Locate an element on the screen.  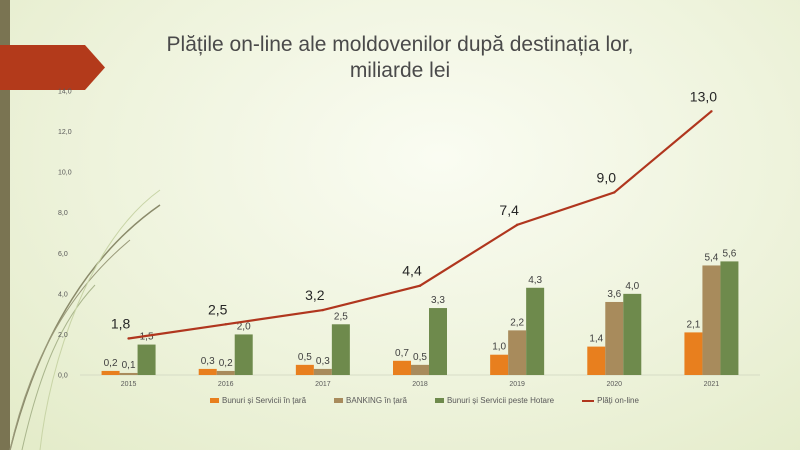
x-tick-label: 2016 is located at coordinates (226, 384).